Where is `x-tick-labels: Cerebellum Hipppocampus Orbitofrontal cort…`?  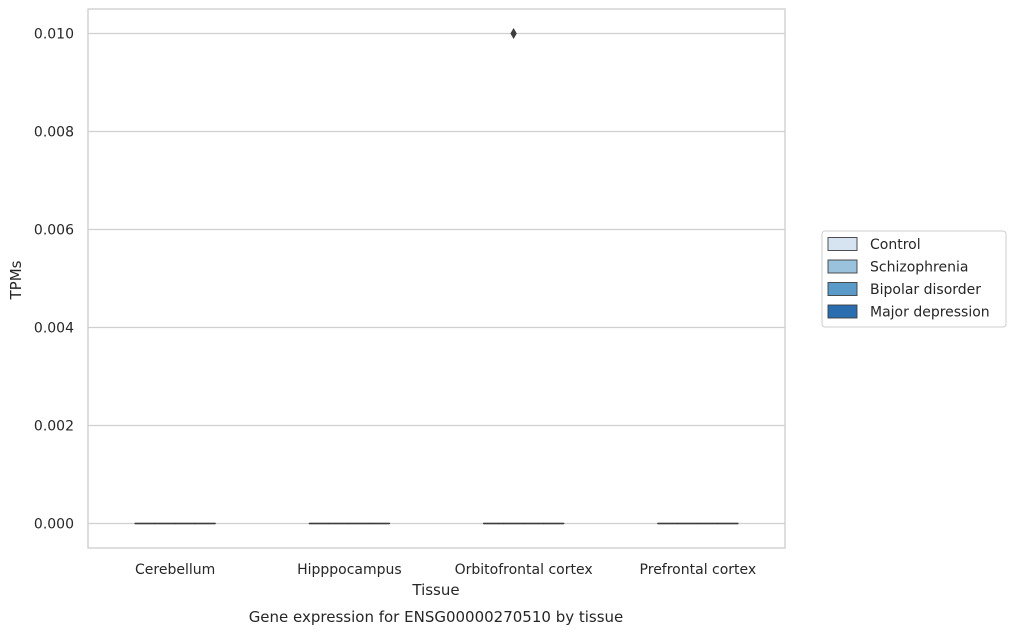 x-tick-labels: Cerebellum Hipppocampus Orbitofrontal cort… is located at coordinates (445, 570).